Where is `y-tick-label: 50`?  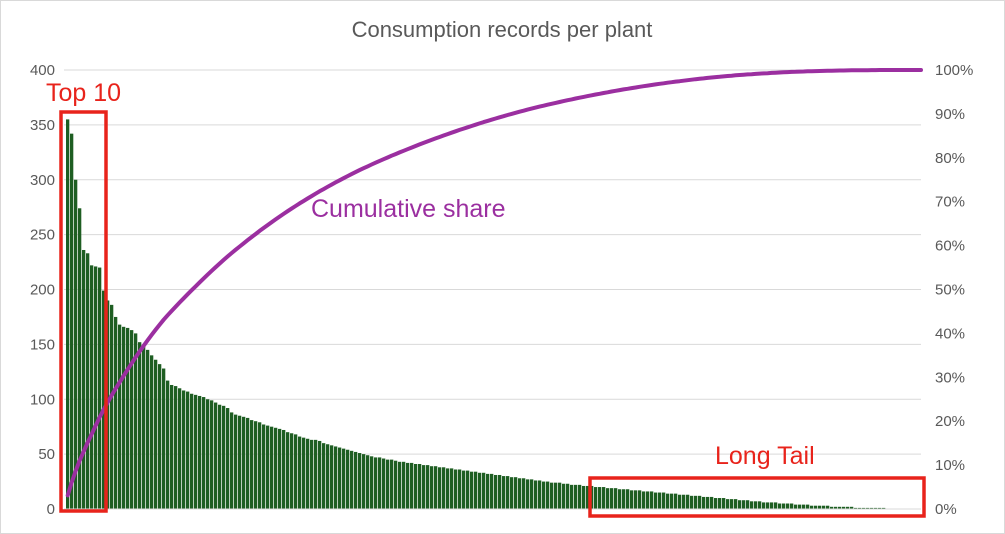 y-tick-label: 50 is located at coordinates (46, 454).